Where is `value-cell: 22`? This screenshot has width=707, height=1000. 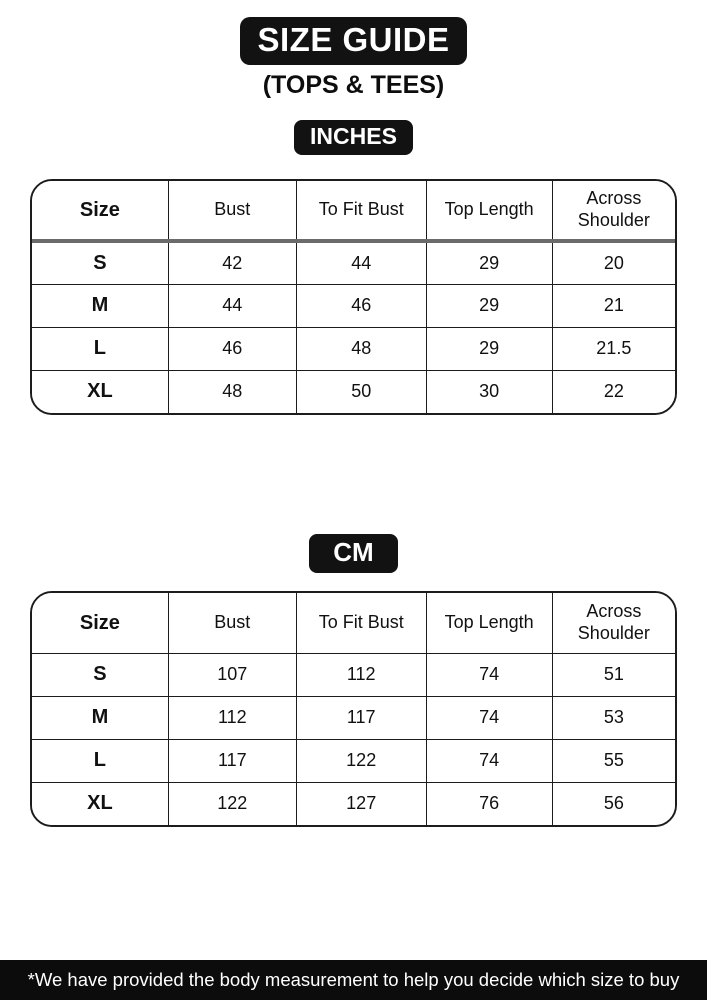 value-cell: 22 is located at coordinates (613, 391).